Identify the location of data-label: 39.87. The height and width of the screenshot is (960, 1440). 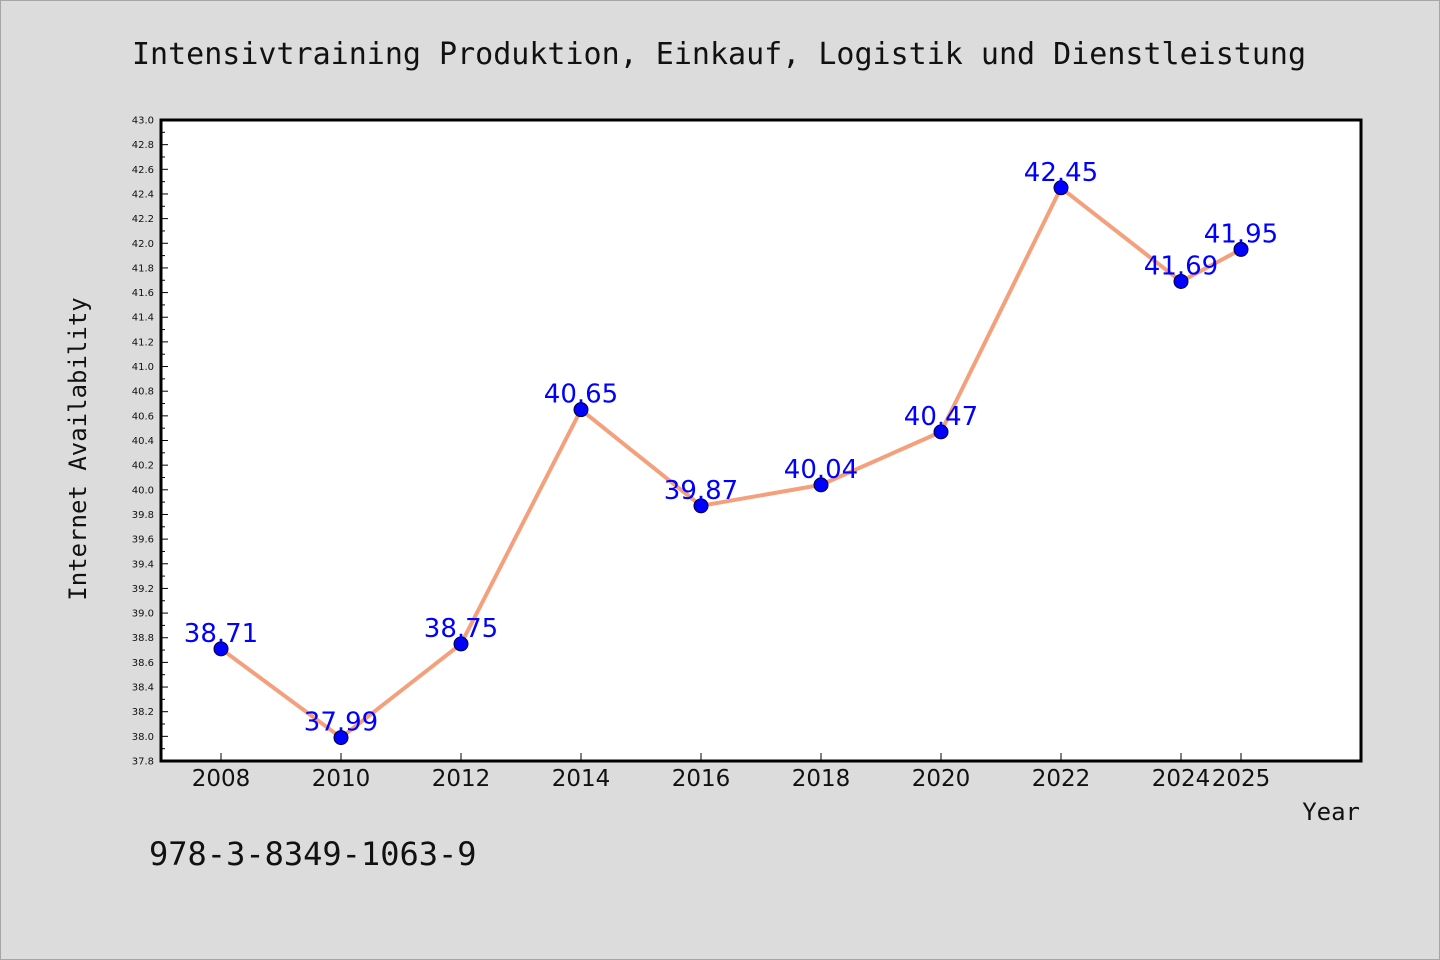
(701, 491).